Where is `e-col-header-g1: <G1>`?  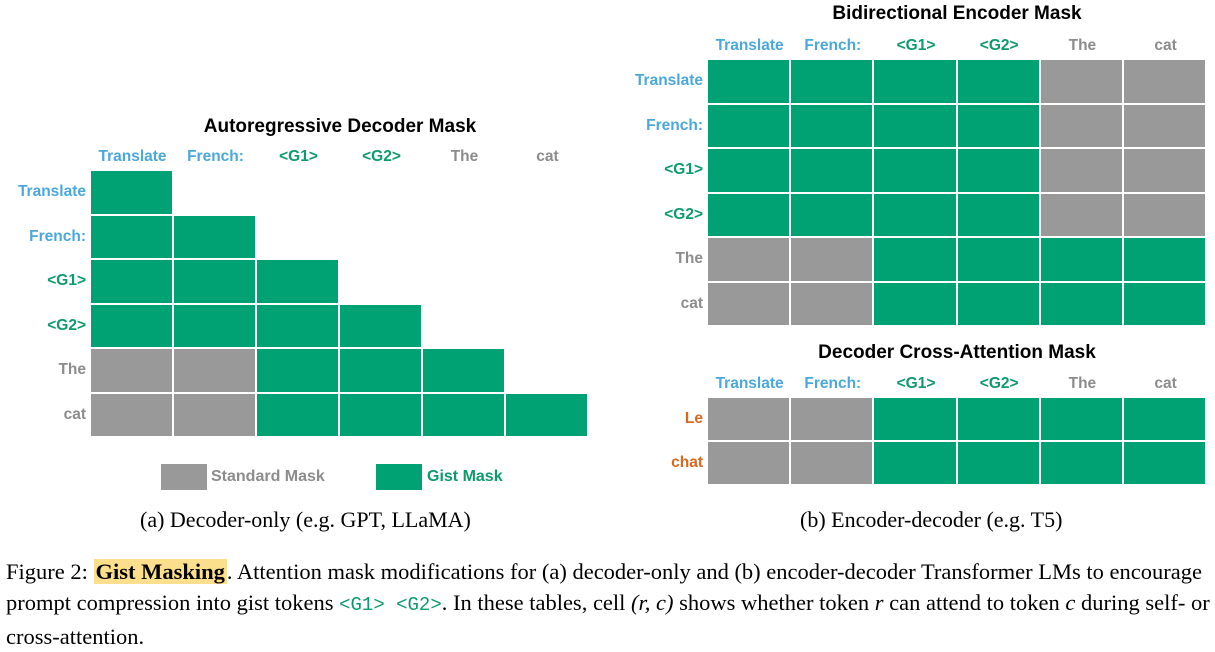 e-col-header-g1: <G1> is located at coordinates (916, 45).